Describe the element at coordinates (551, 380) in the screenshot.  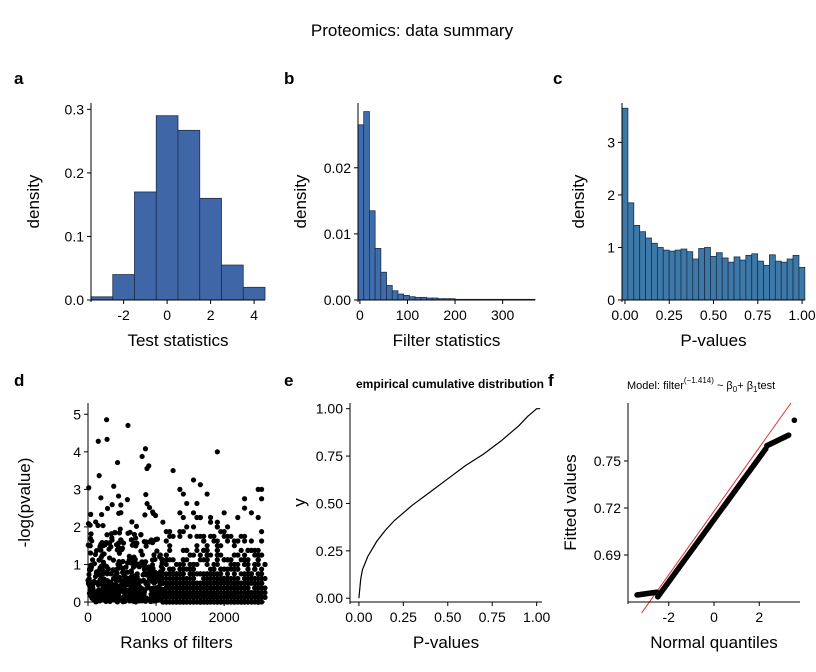
I see `panel-letter-f: f` at that location.